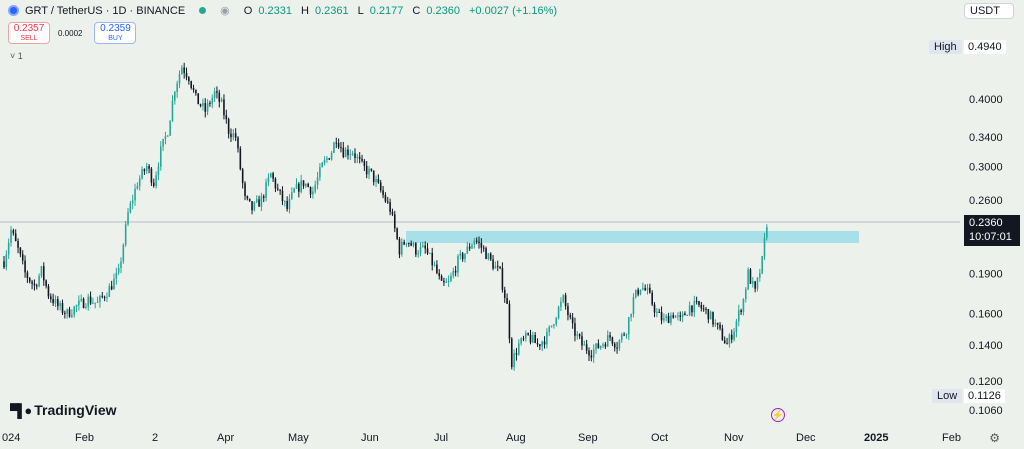  I want to click on open-value: 0.2331, so click(275, 10).